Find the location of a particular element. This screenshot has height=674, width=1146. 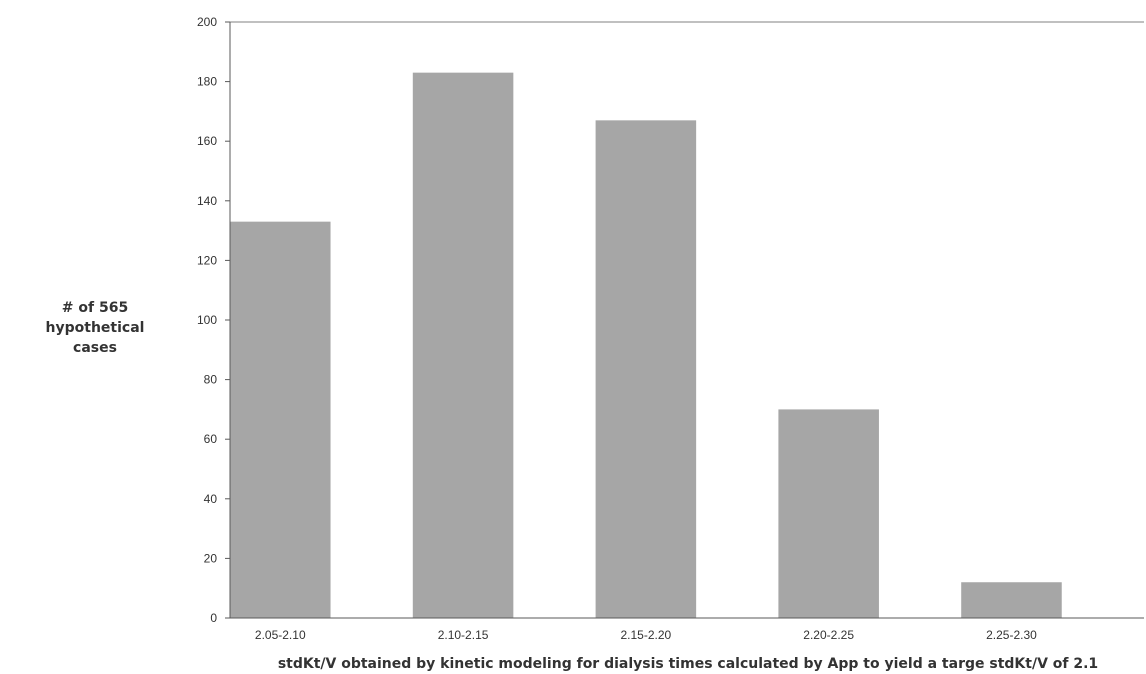

bar-2.25-2.30 is located at coordinates (1011, 600).